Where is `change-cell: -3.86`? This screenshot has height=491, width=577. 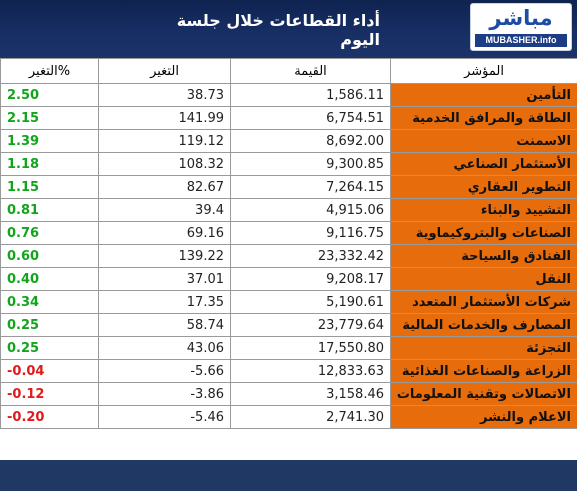
change-cell: -3.86 is located at coordinates (164, 394).